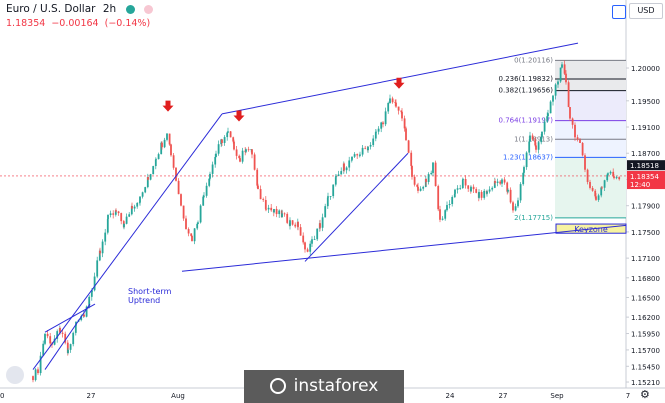 This screenshot has height=403, width=665. I want to click on timeframe-label: 2h, so click(109, 9).